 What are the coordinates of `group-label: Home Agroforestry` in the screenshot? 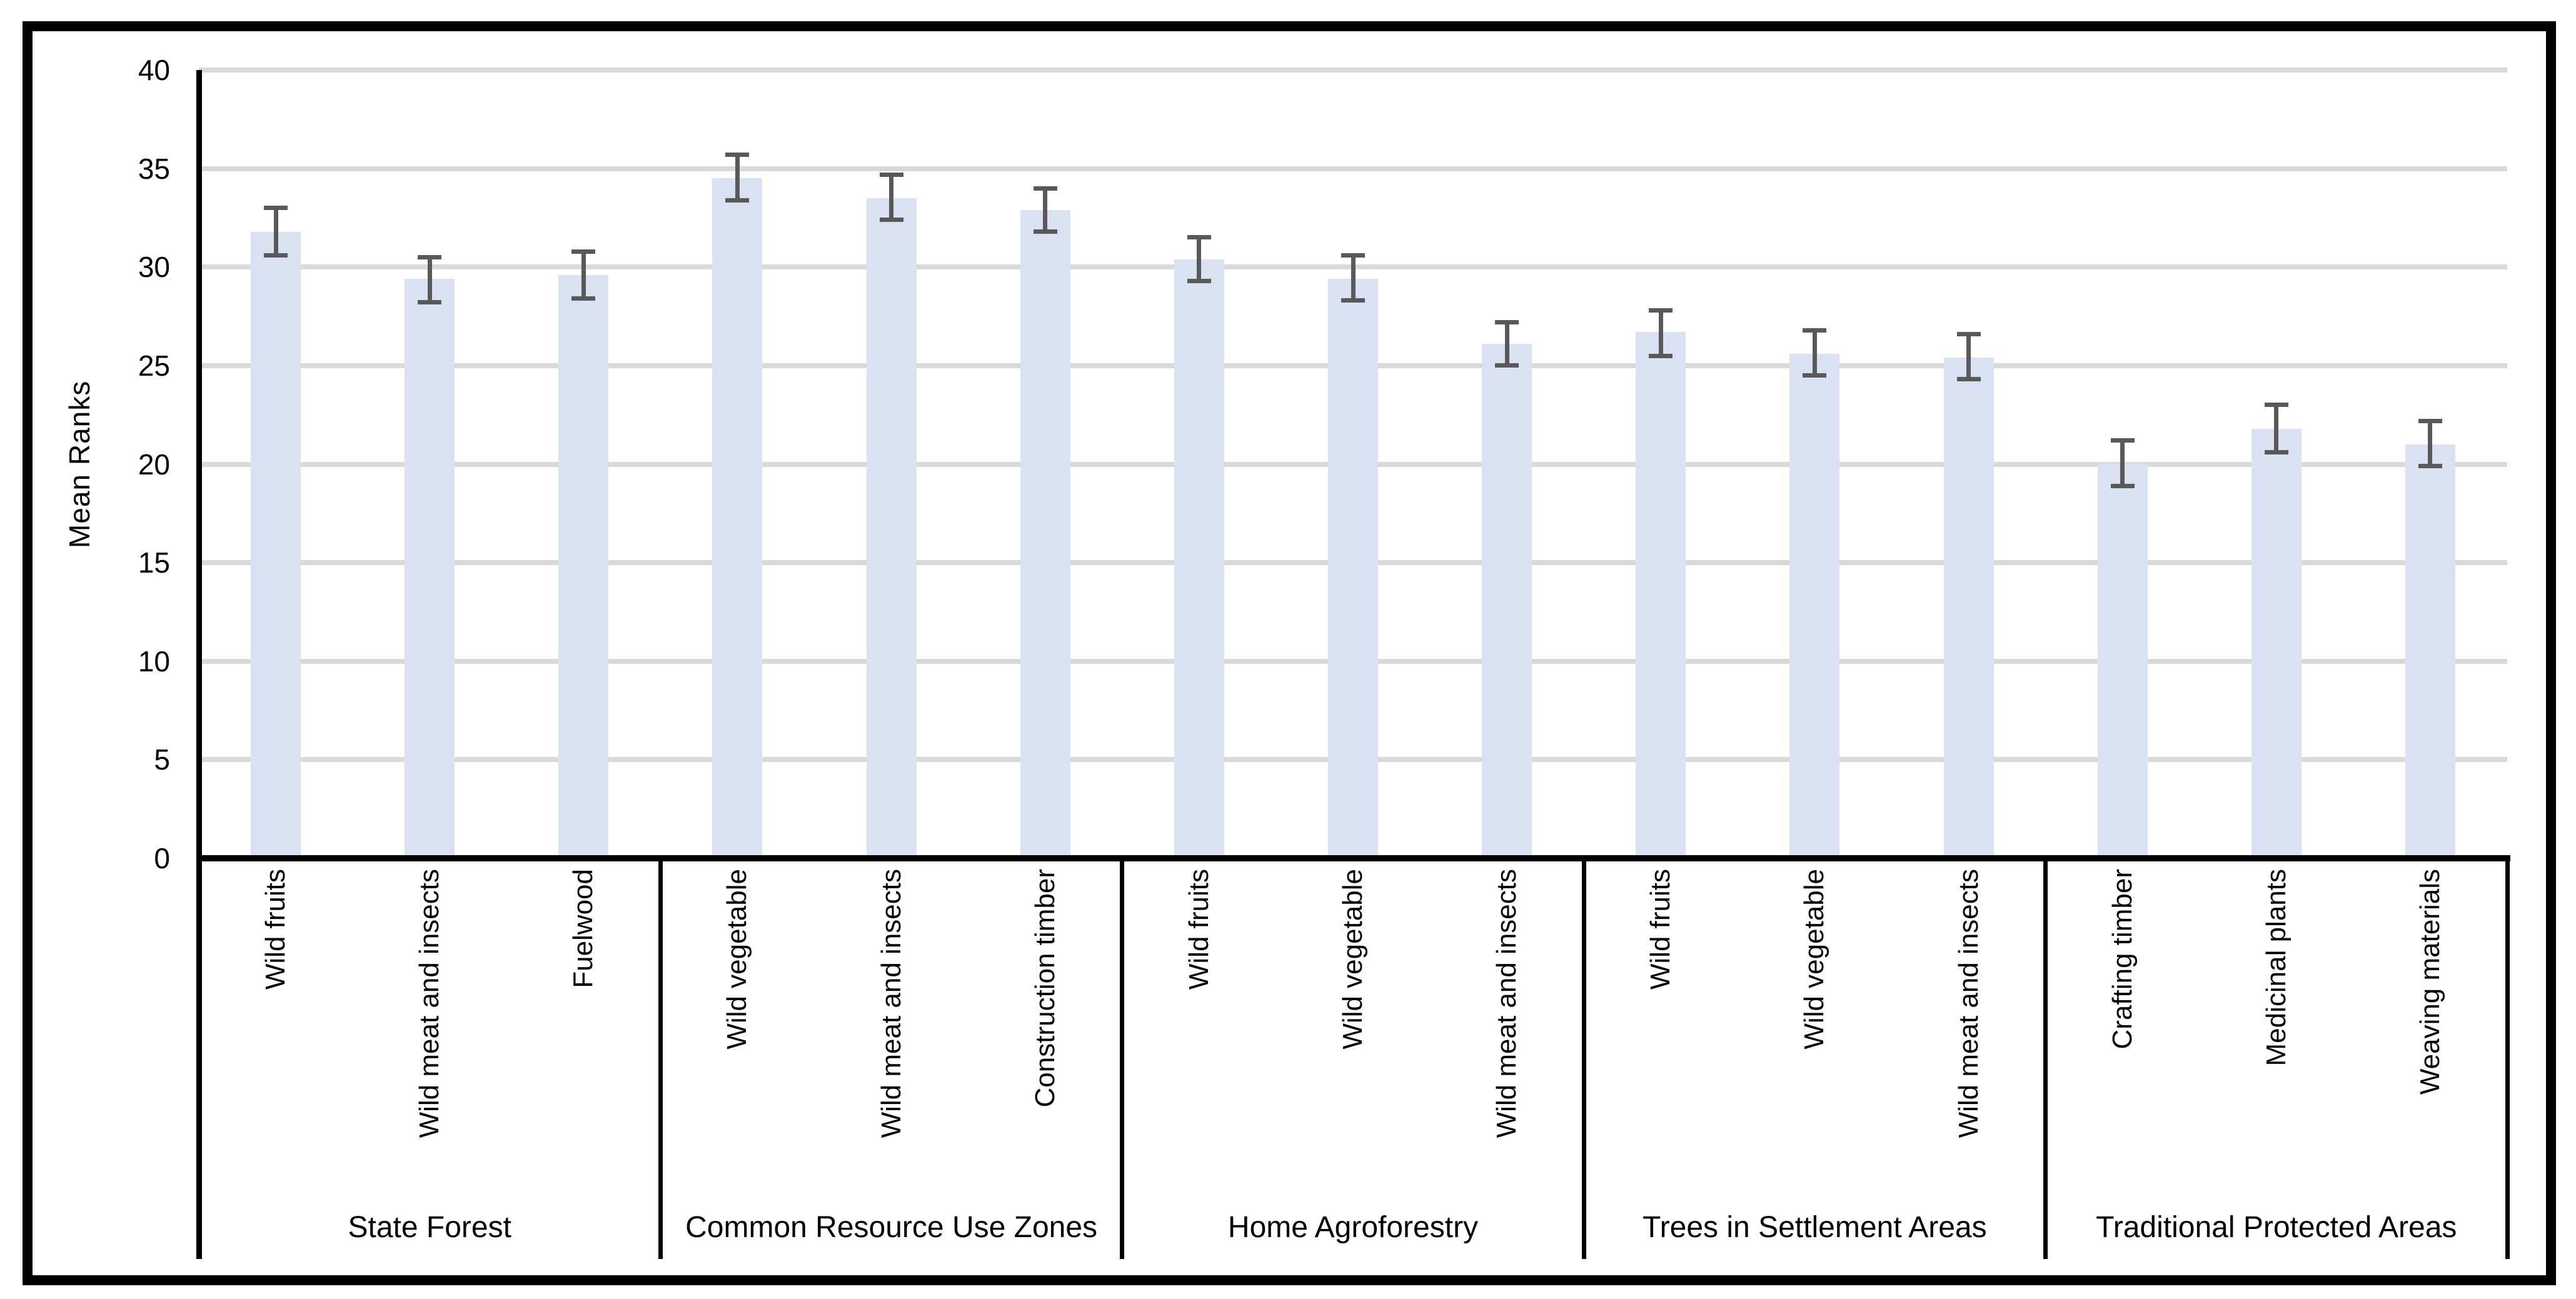 It's located at (1353, 1227).